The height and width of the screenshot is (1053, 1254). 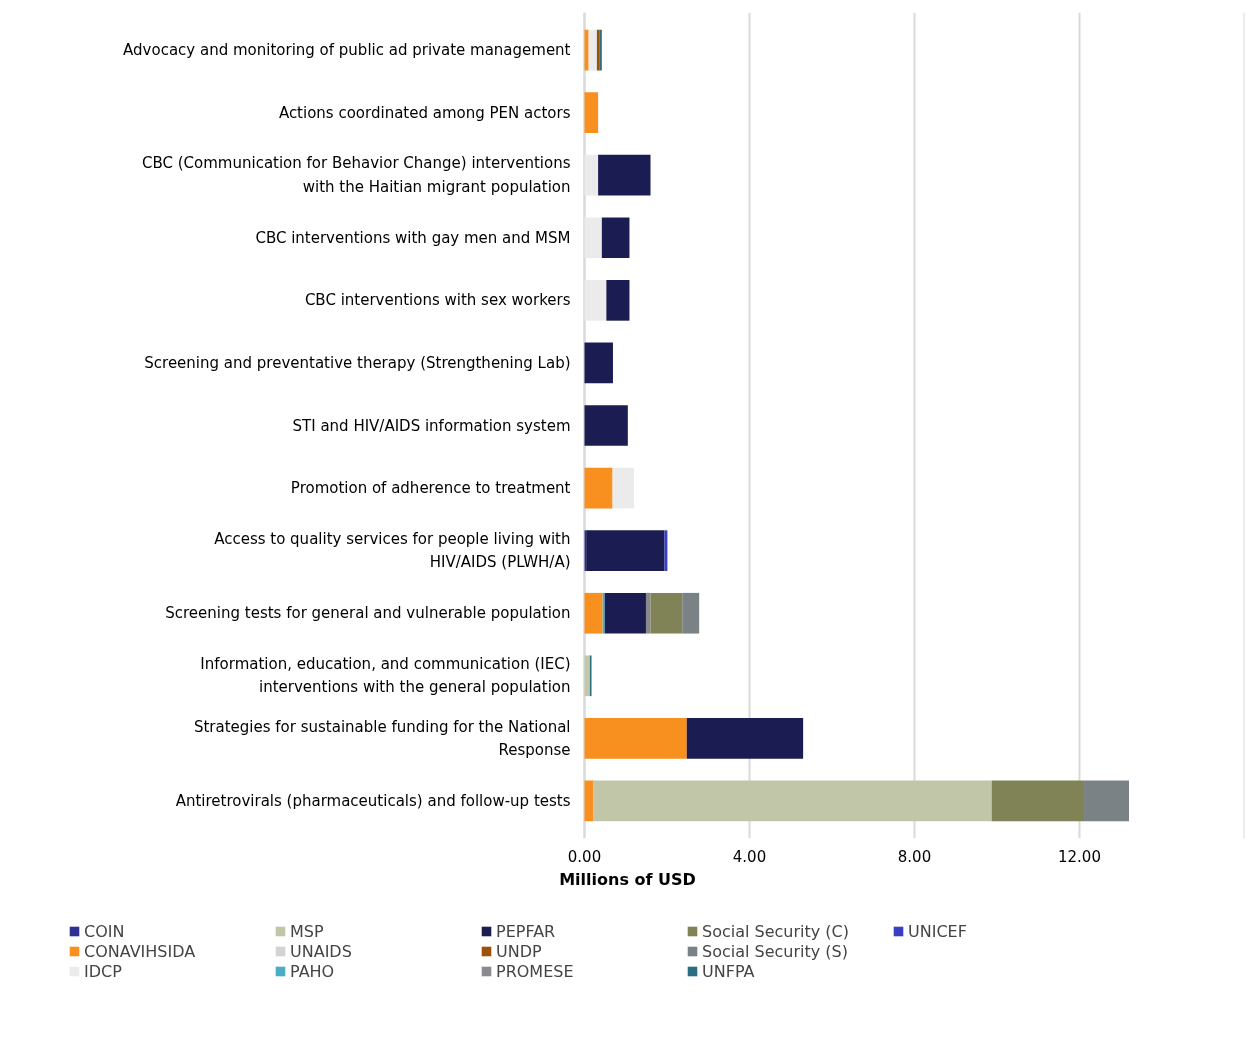 I want to click on legend-label: PROMESE, so click(x=535, y=971).